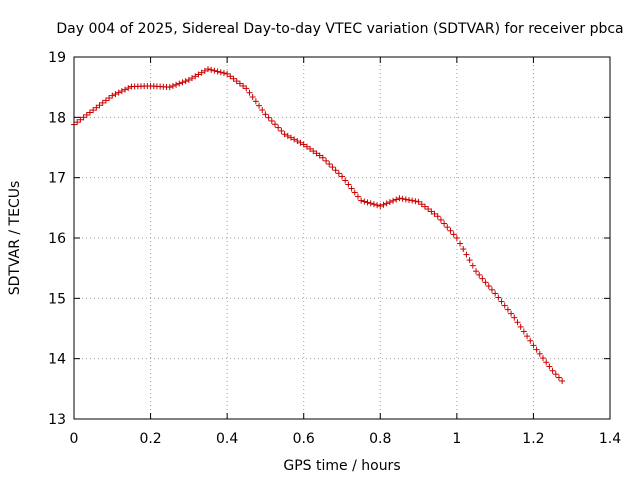 Image resolution: width=640 pixels, height=480 pixels. Describe the element at coordinates (57, 299) in the screenshot. I see `y-tick-label: 15` at that location.